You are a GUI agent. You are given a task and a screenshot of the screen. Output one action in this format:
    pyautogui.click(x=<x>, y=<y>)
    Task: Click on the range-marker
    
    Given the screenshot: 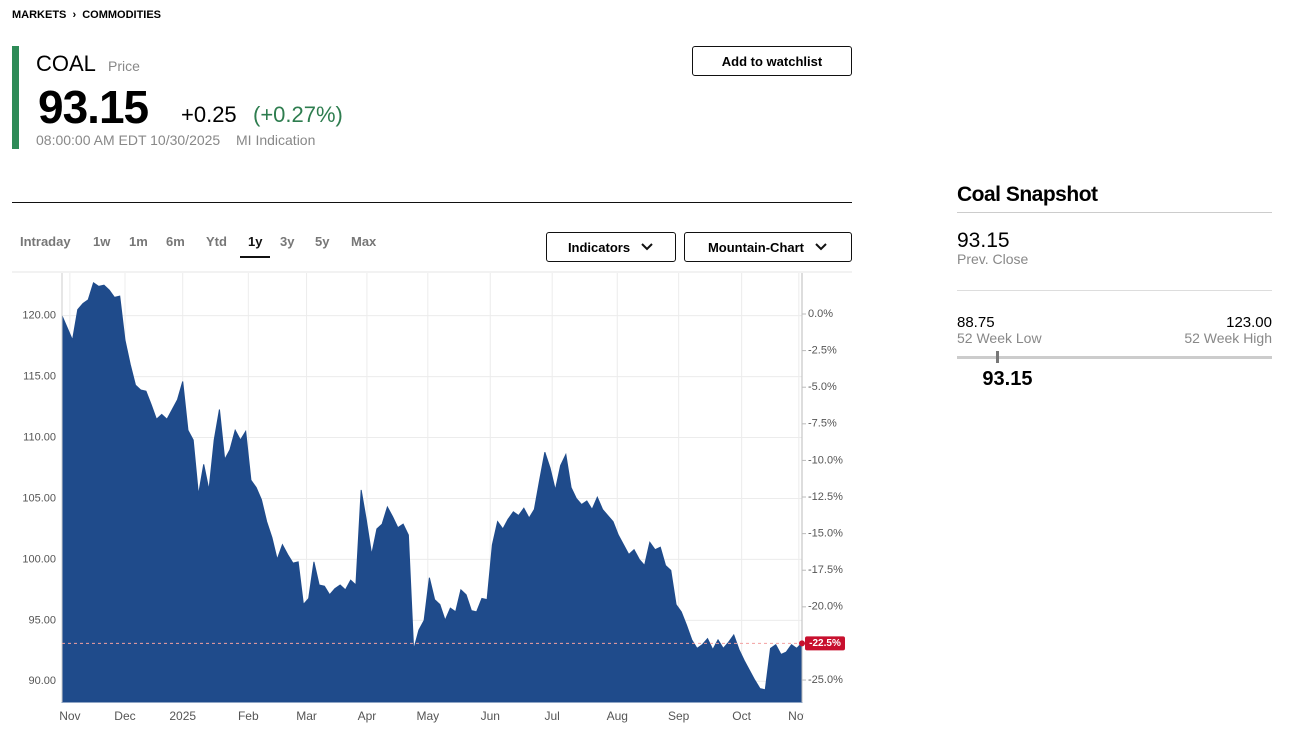 What is the action you would take?
    pyautogui.click(x=998, y=357)
    